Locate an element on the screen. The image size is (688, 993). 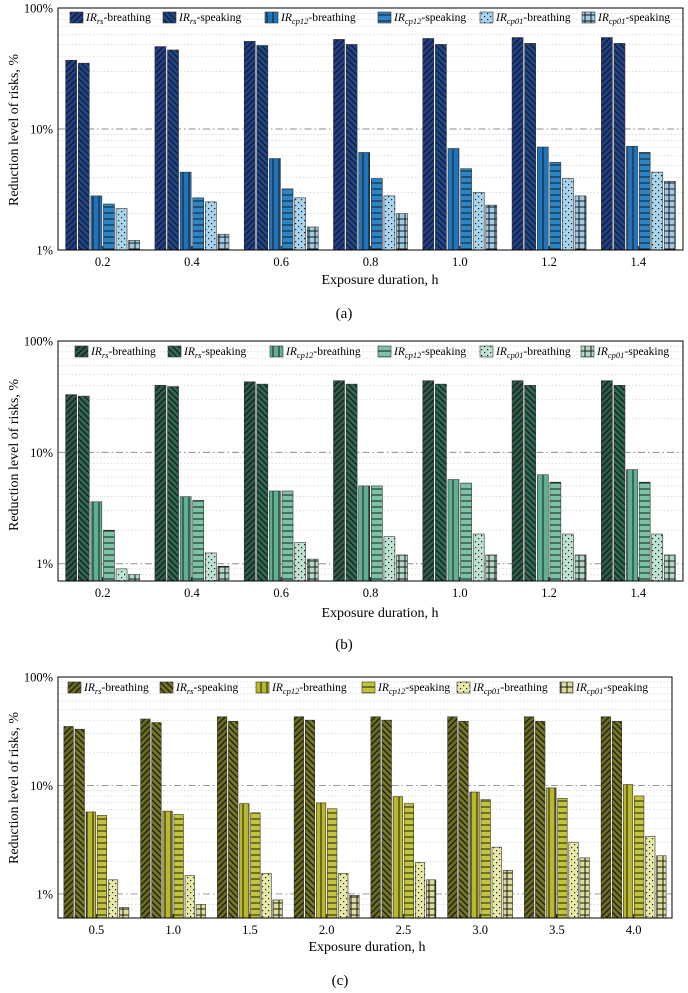
x-tick-label: 2.0 is located at coordinates (327, 930).